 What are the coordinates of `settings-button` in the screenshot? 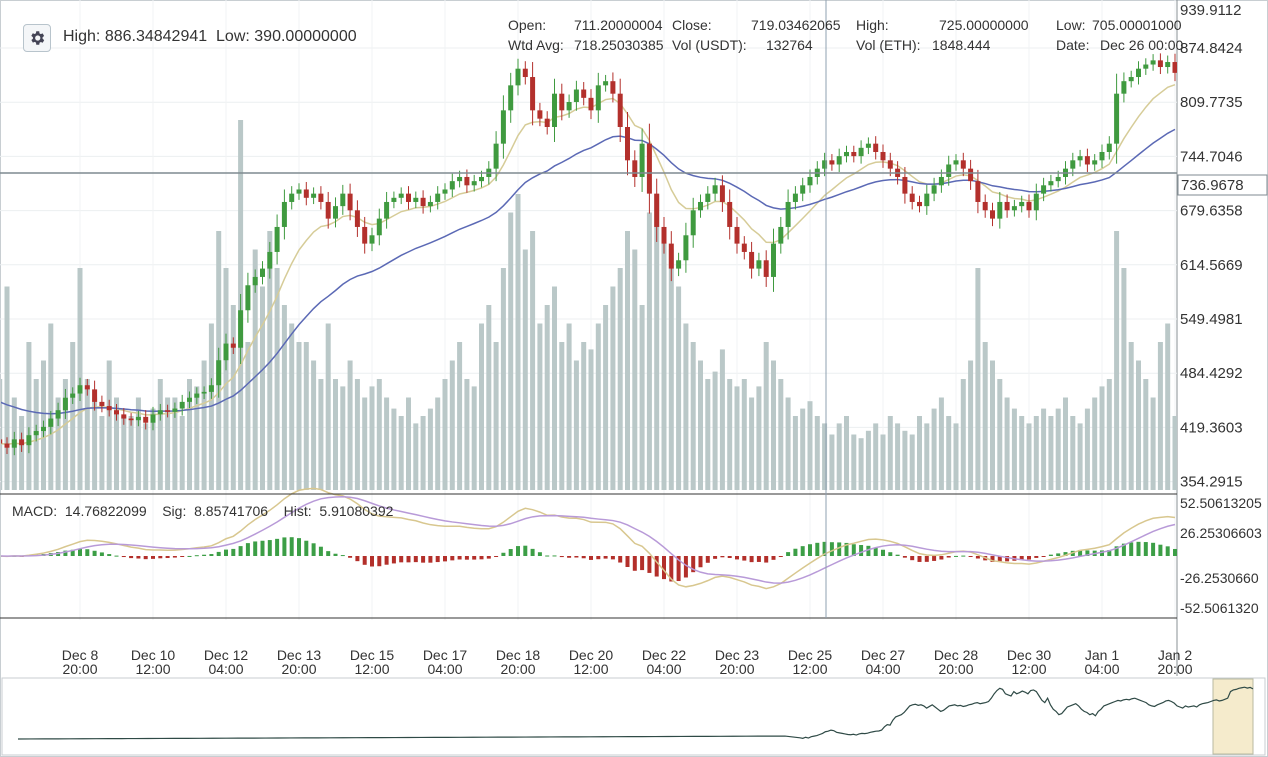 It's located at (37, 38).